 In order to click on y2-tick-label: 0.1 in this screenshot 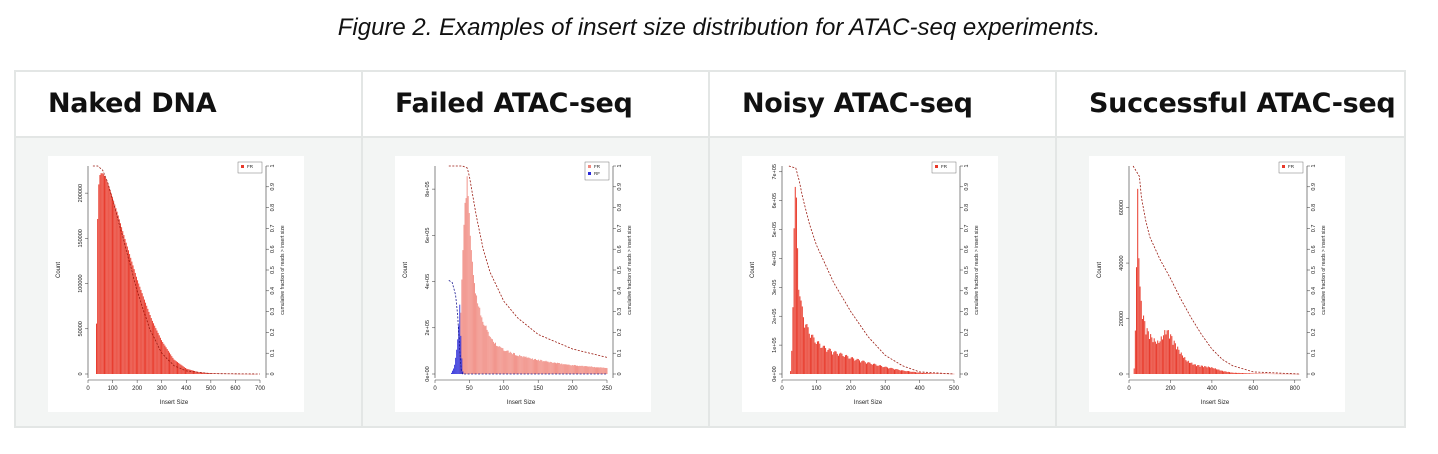, I will do `click(1314, 353)`.